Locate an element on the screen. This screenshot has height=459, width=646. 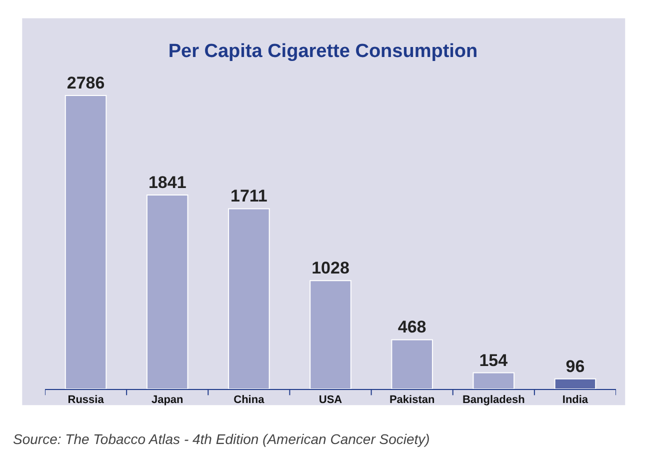
x-tick-label: Bangladesh is located at coordinates (494, 400).